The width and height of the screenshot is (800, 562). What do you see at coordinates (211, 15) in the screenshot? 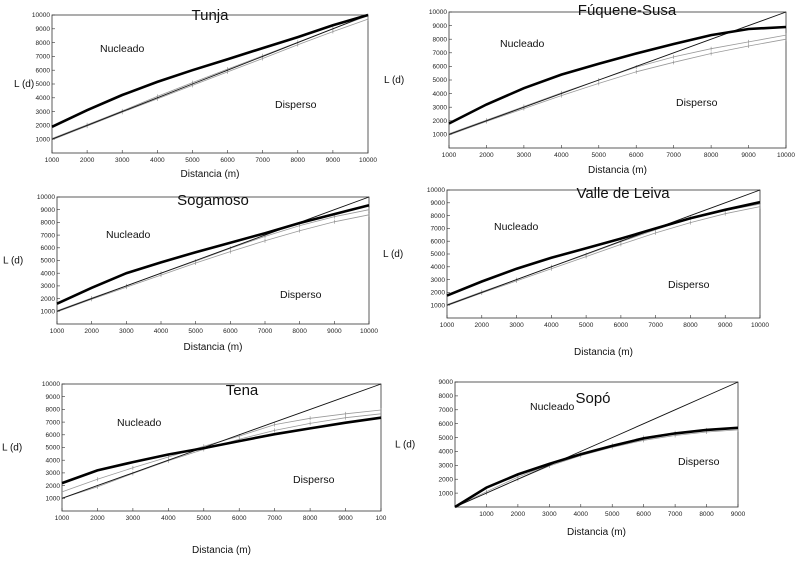
I see `chart-title: Tunja` at bounding box center [211, 15].